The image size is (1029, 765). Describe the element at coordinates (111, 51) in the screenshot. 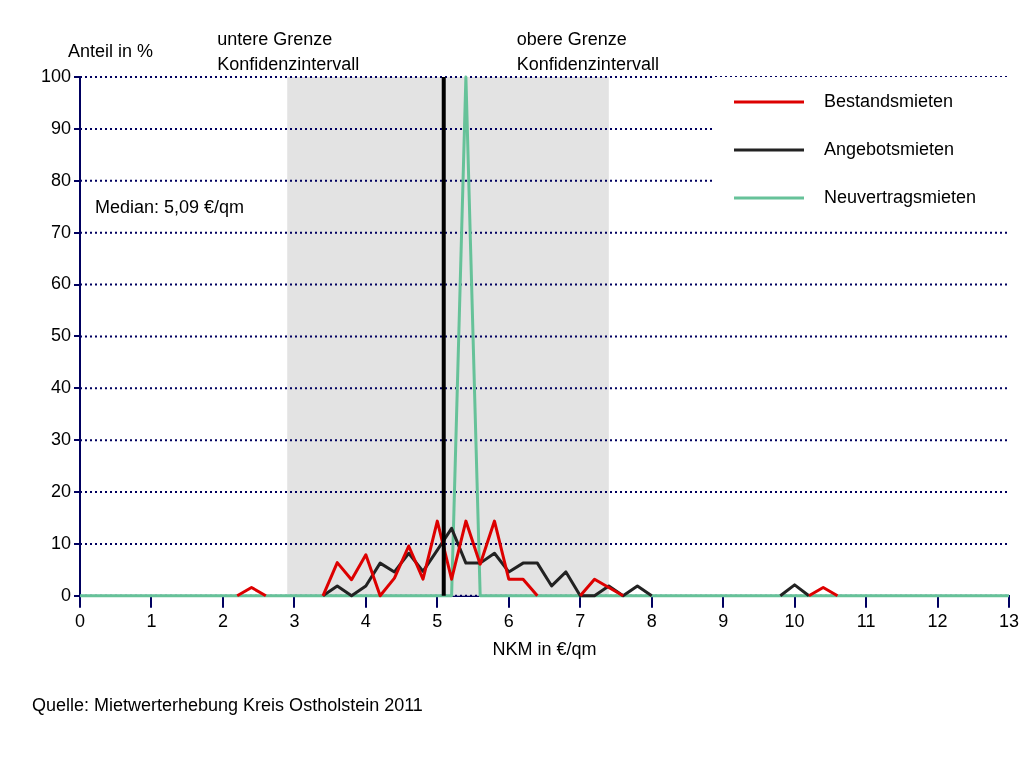

I see `y-axis-title: Anteil in %` at that location.